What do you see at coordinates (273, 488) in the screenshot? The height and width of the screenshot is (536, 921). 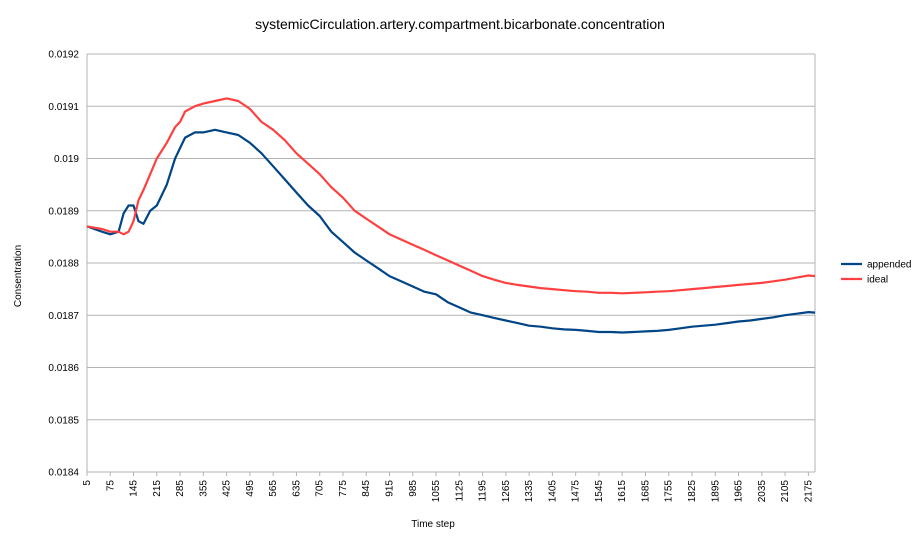 I see `x-tick-label: 565` at bounding box center [273, 488].